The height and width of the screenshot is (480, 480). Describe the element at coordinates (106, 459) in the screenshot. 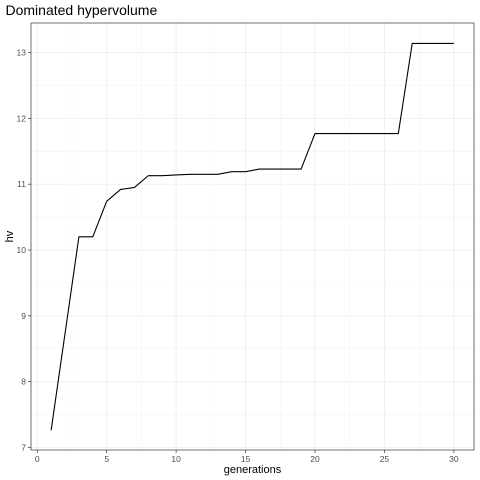

I see `x-tick-label: 5` at that location.